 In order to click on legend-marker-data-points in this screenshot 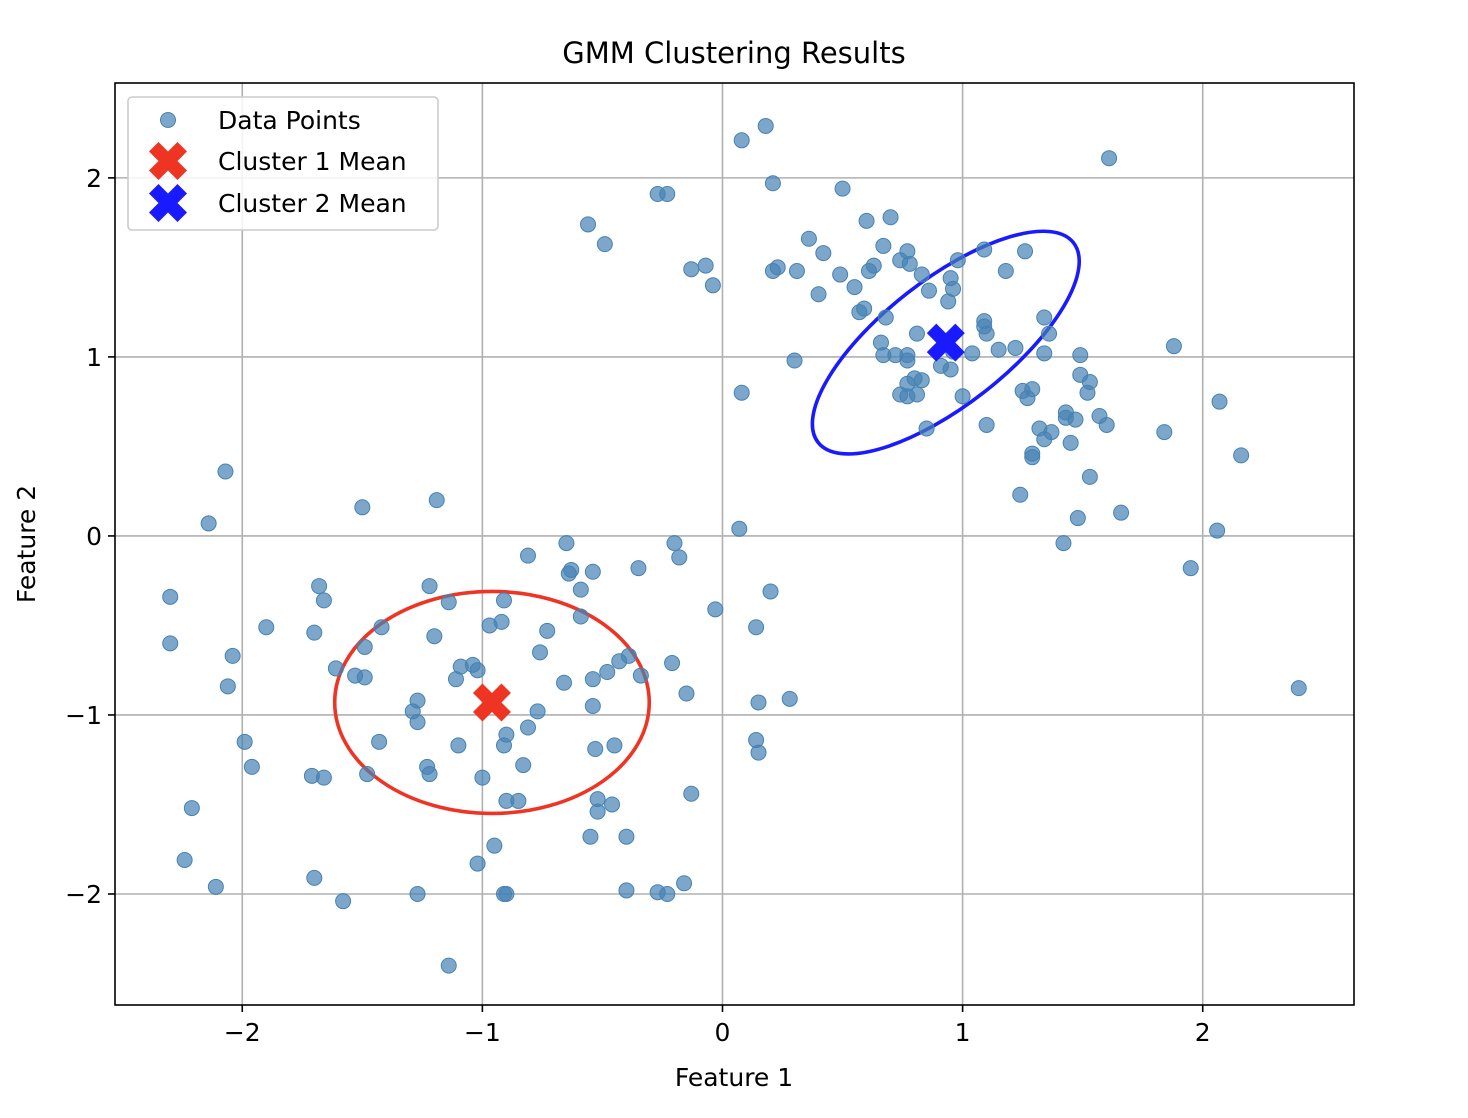, I will do `click(168, 120)`.